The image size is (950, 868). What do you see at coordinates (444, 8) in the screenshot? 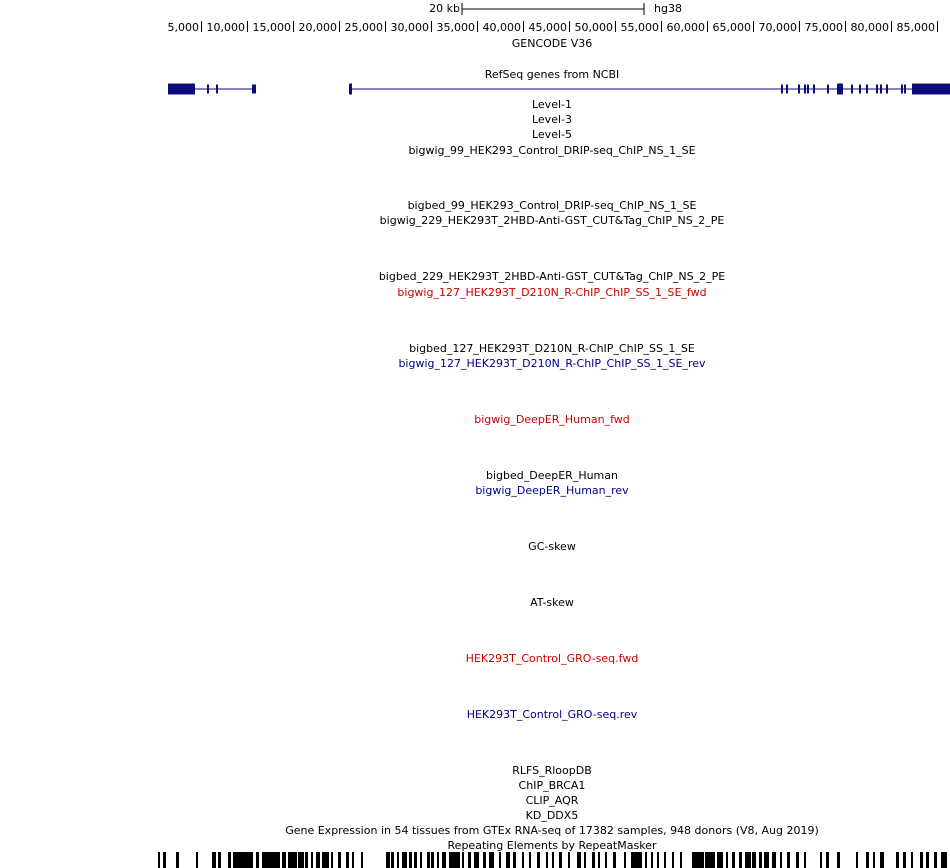
I see `scale-bar-size-label: 20 kb` at bounding box center [444, 8].